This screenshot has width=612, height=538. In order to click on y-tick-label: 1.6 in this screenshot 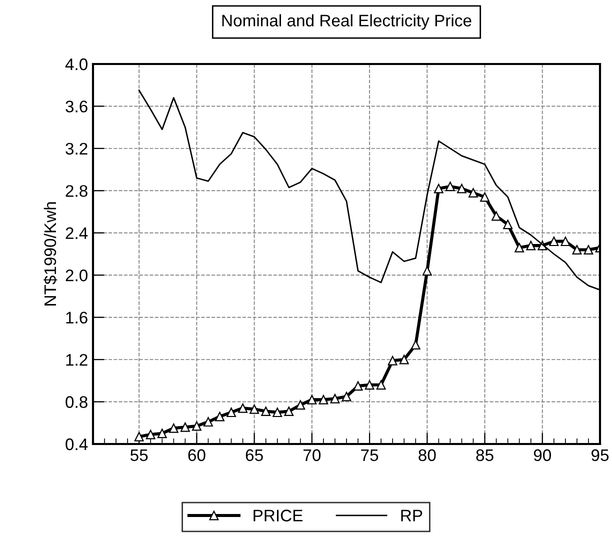, I will do `click(77, 318)`.